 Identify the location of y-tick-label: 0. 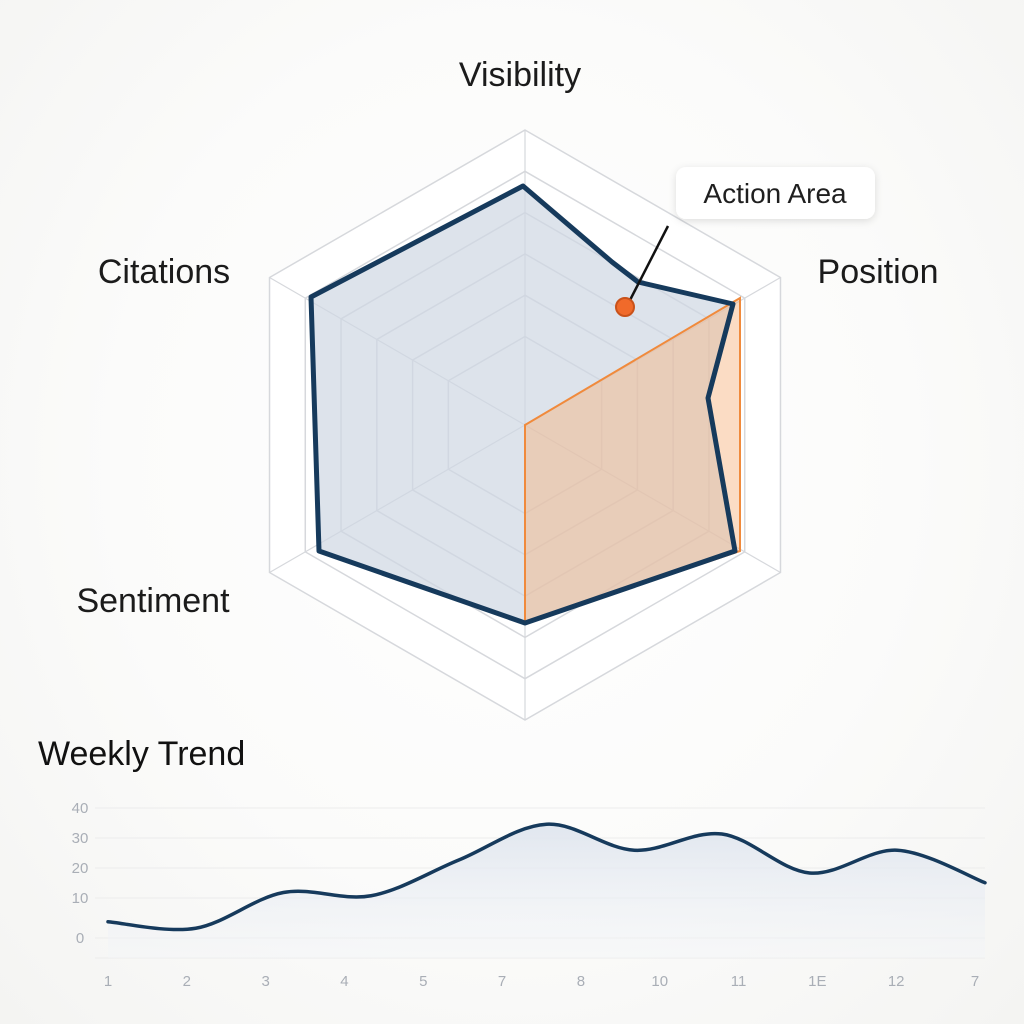
(80, 938).